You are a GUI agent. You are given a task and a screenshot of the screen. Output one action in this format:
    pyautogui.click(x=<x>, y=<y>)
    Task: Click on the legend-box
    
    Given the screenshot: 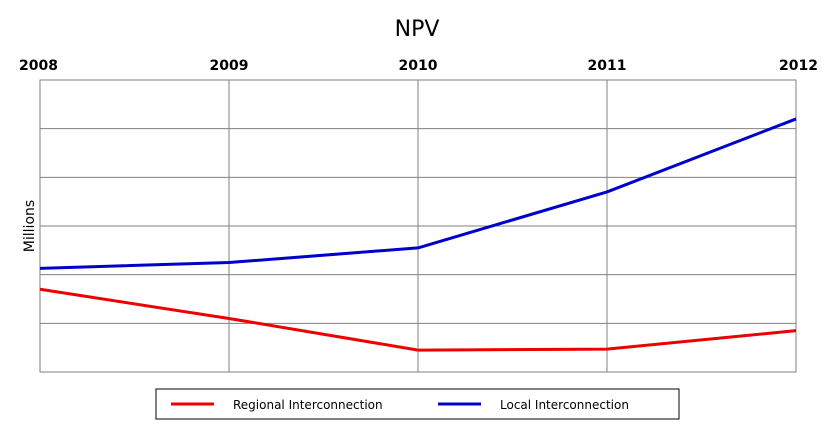 What is the action you would take?
    pyautogui.click(x=417, y=404)
    